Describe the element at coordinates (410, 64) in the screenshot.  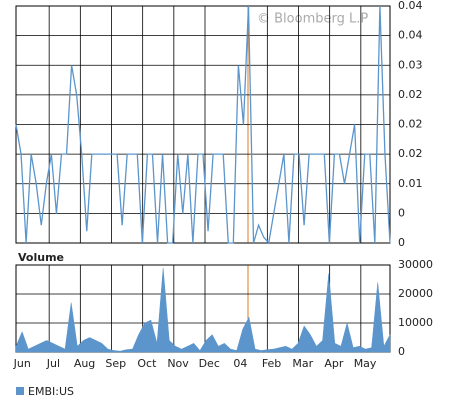
I see `y-tick-label: 0.03` at that location.